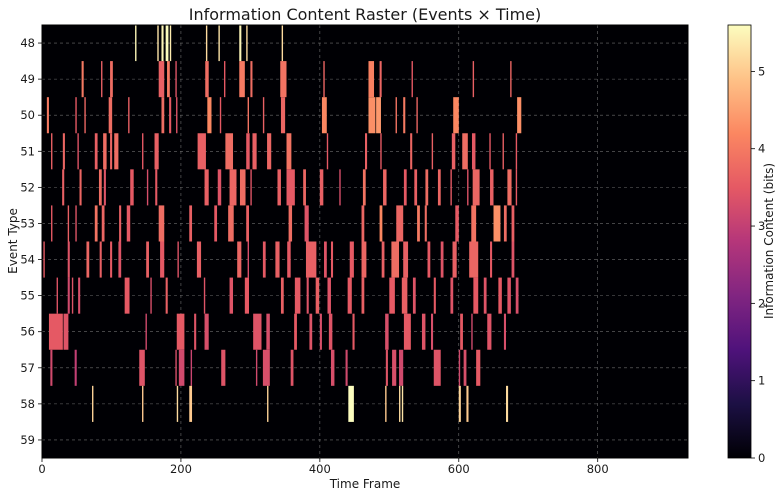 The image size is (784, 497). I want to click on colorbar-tick-label: 2, so click(761, 303).